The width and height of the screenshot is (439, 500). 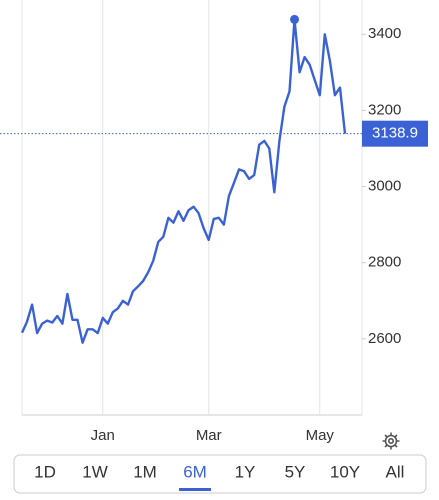 What do you see at coordinates (384, 186) in the screenshot?
I see `y-tick-label: 3000` at bounding box center [384, 186].